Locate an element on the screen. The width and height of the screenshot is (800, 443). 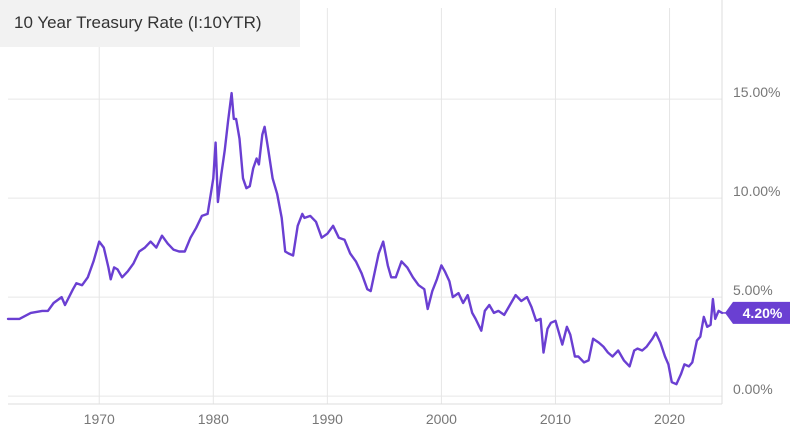
last-value-badge is located at coordinates (757, 312).